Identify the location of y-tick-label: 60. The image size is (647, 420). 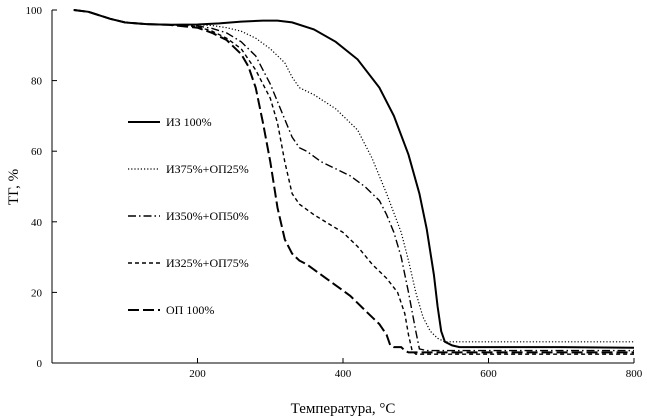
(37, 152).